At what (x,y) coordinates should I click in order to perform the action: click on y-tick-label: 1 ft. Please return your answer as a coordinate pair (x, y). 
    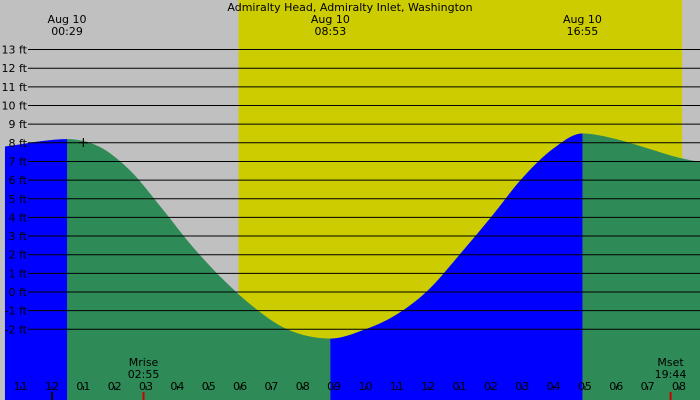
    Looking at the image, I should click on (18, 273).